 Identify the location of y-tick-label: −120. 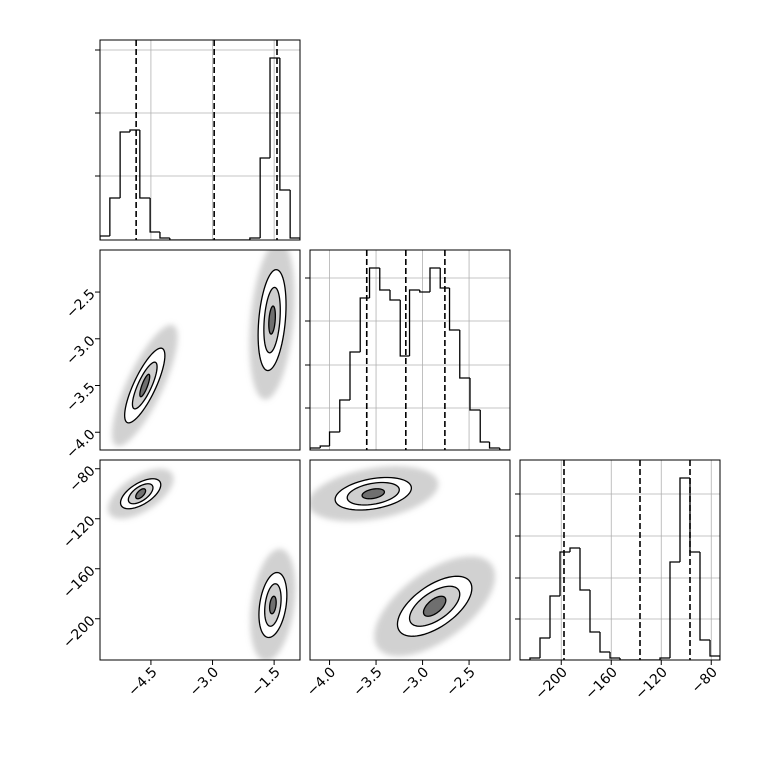
(79, 532).